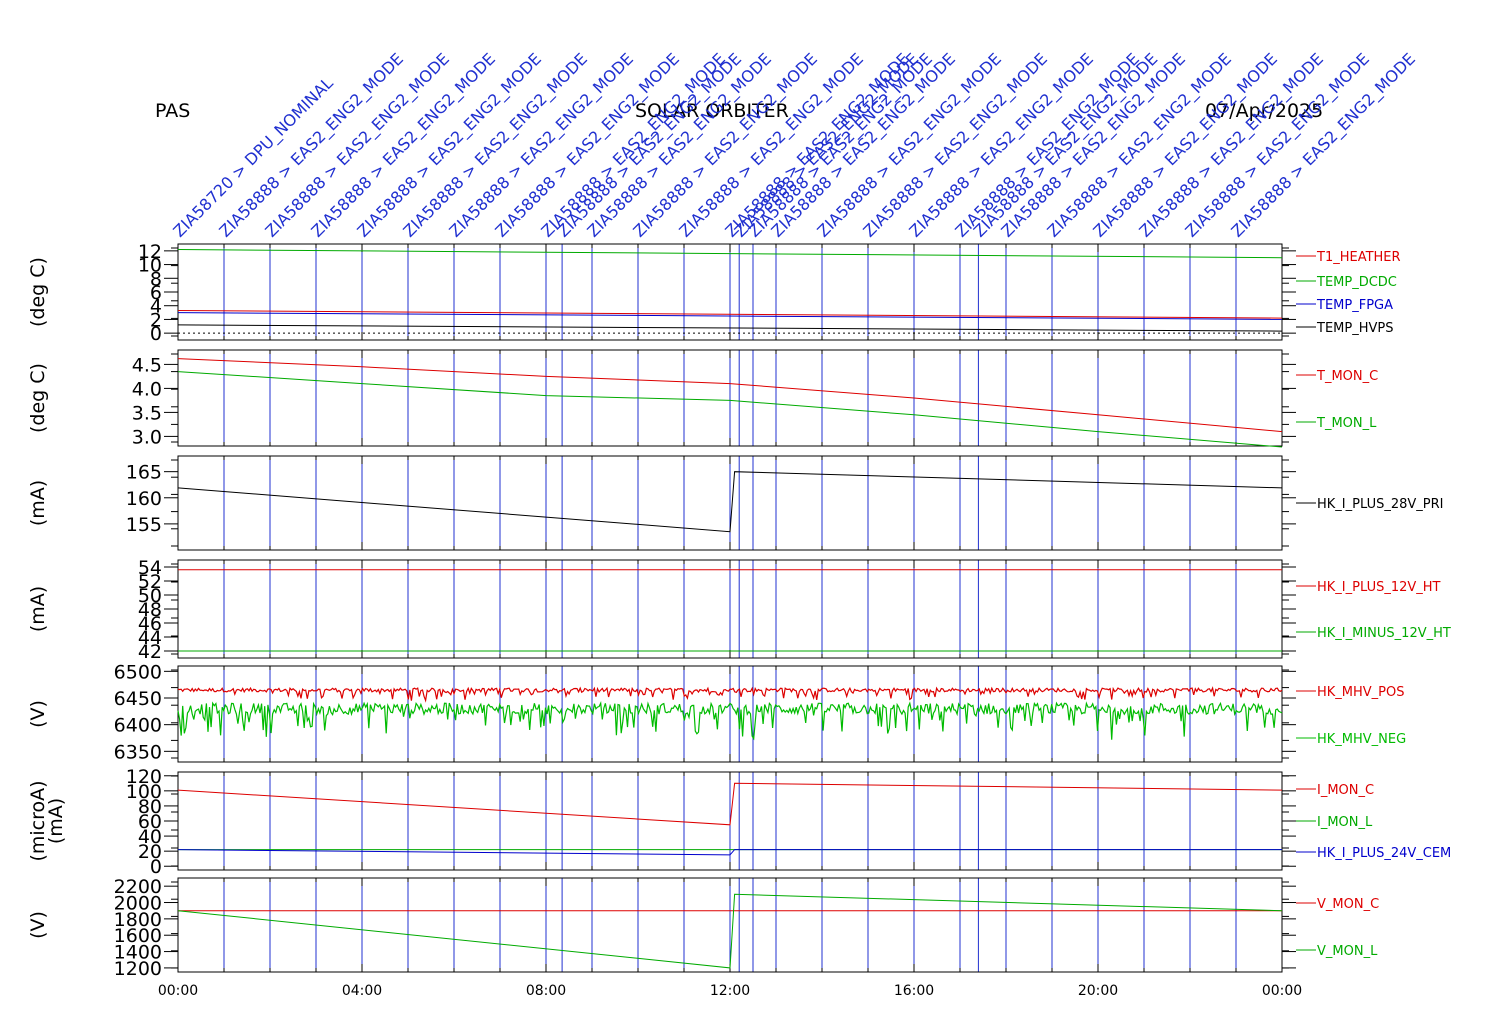 This screenshot has width=1512, height=1020. I want to click on y-tick-label: 4.5, so click(147, 365).